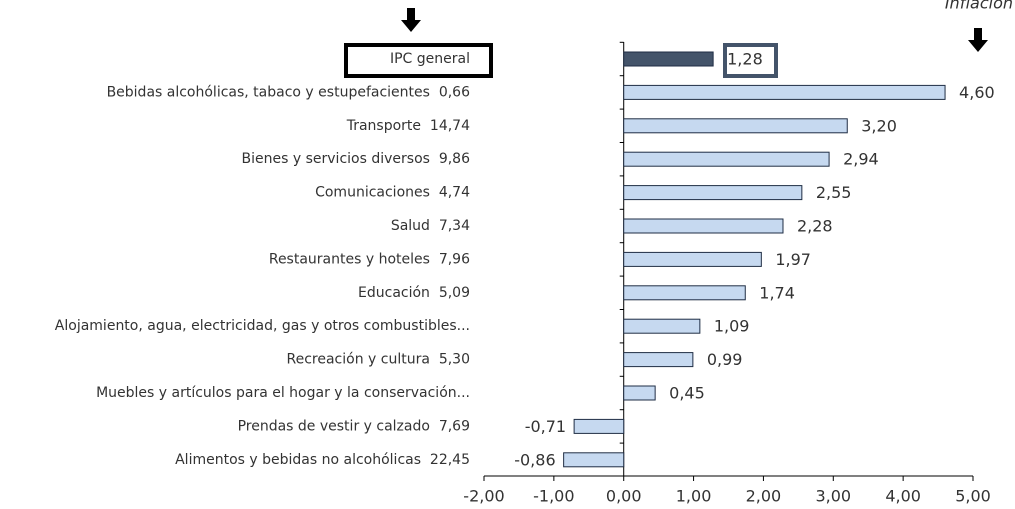 This screenshot has height=509, width=1015. What do you see at coordinates (392, 193) in the screenshot?
I see `y-tick-label: Comunicaciones 4,74` at bounding box center [392, 193].